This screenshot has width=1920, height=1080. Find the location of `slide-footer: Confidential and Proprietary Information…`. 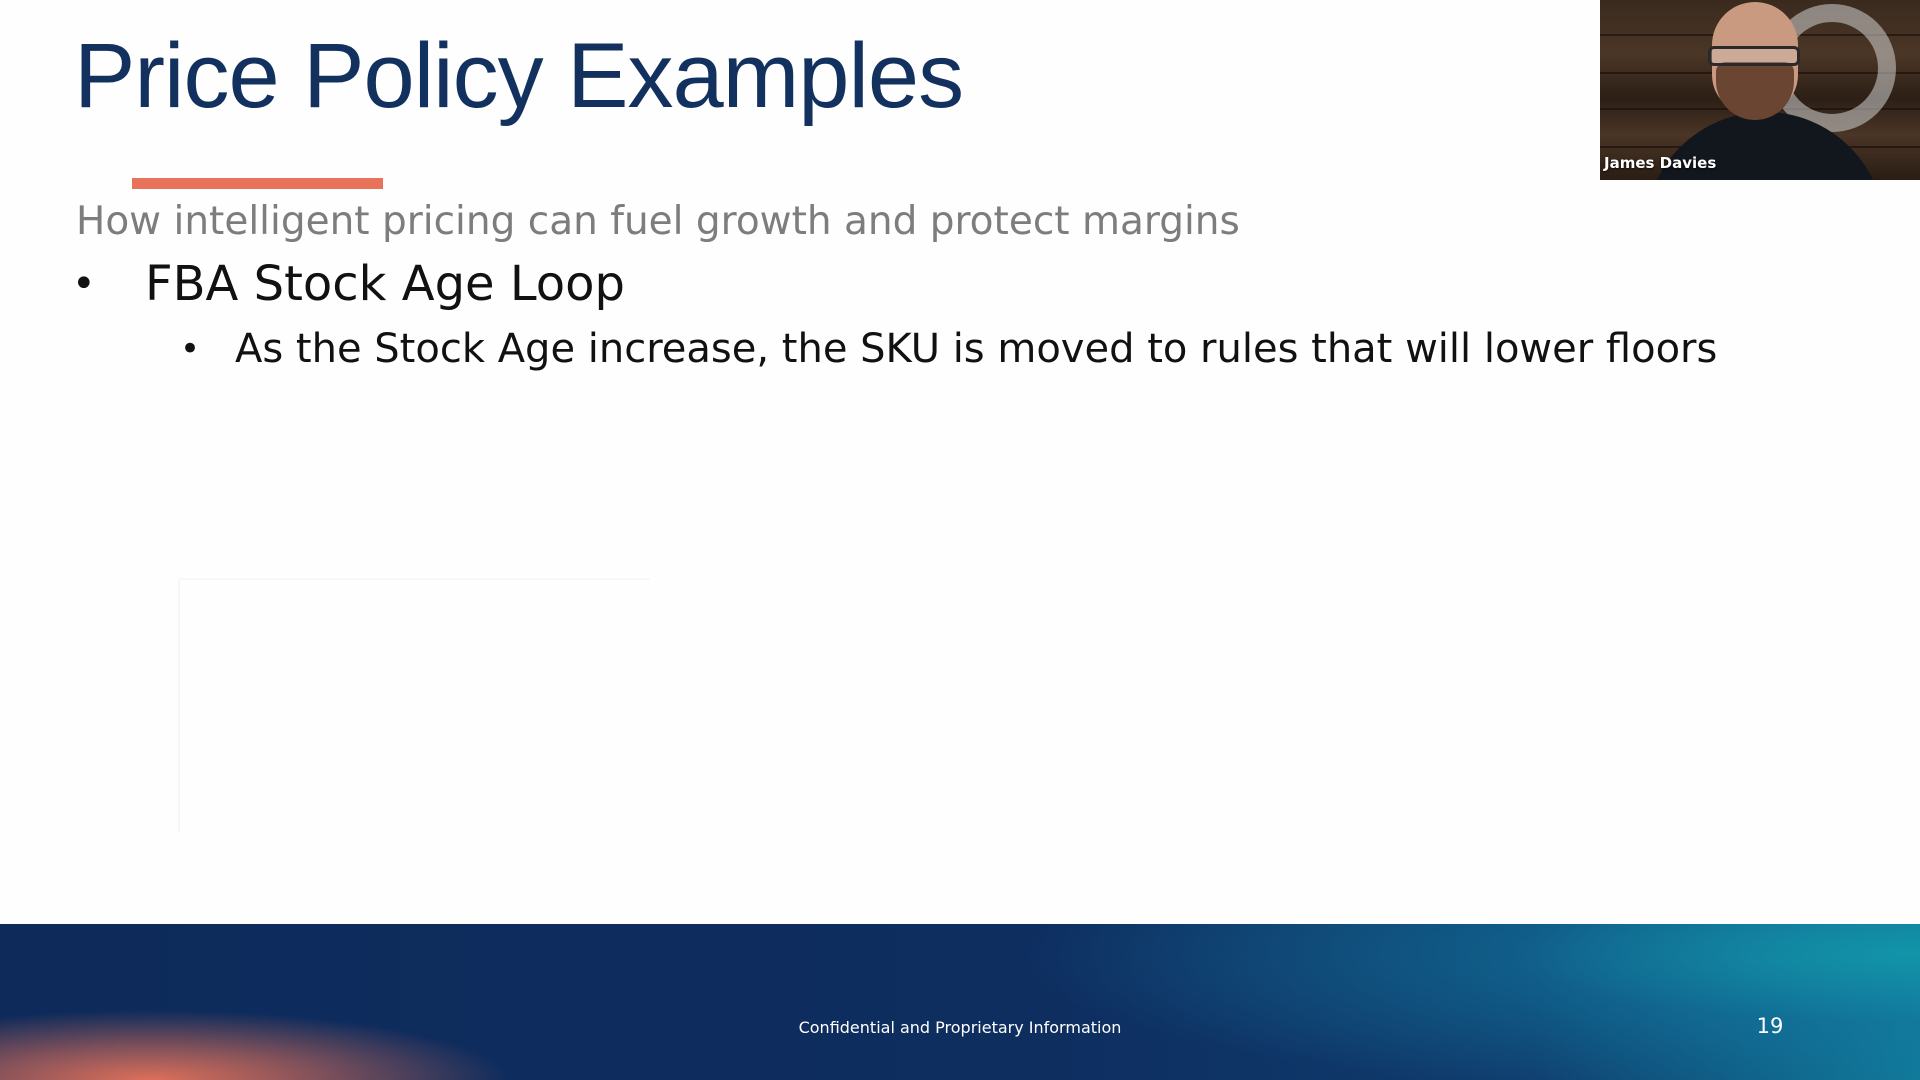

slide-footer: Confidential and Proprietary Information… is located at coordinates (960, 1002).